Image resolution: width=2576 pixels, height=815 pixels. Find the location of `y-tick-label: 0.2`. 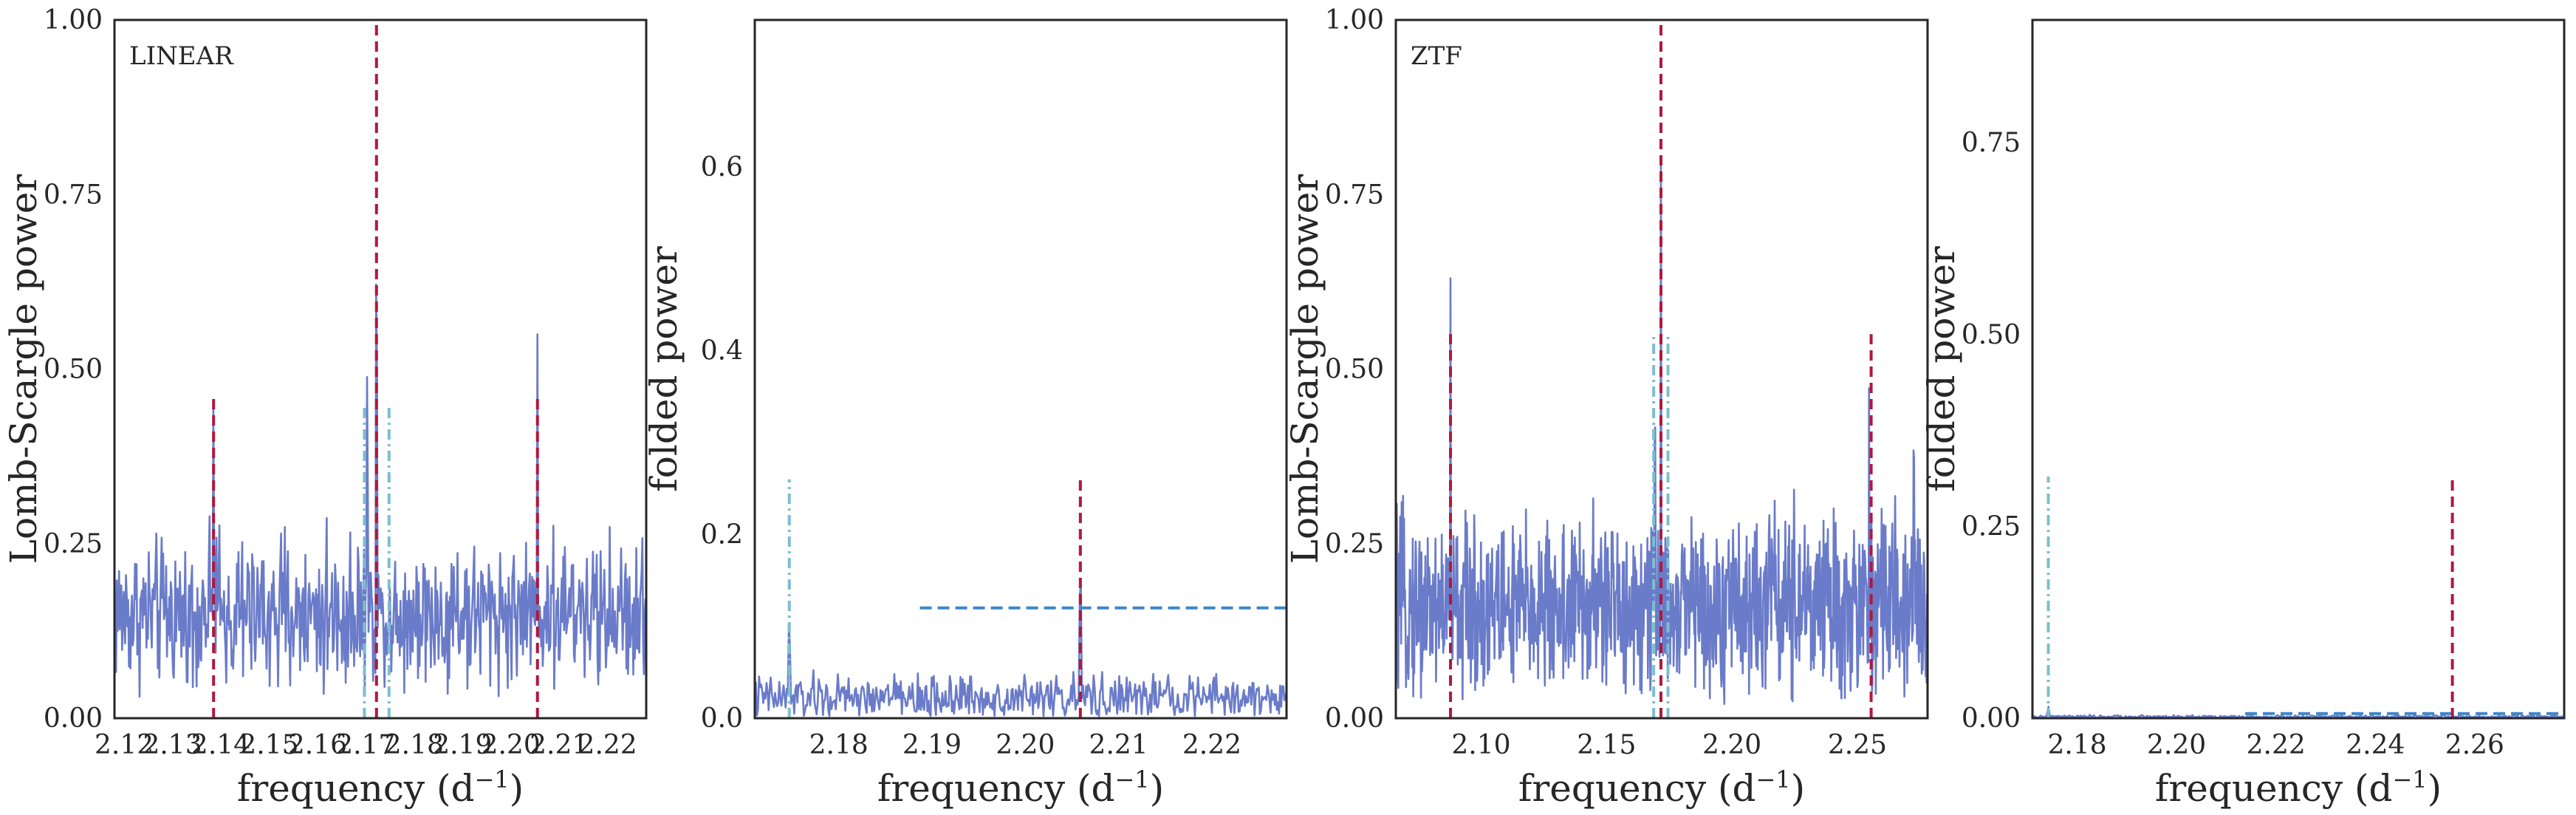

y-tick-label: 0.2 is located at coordinates (722, 534).